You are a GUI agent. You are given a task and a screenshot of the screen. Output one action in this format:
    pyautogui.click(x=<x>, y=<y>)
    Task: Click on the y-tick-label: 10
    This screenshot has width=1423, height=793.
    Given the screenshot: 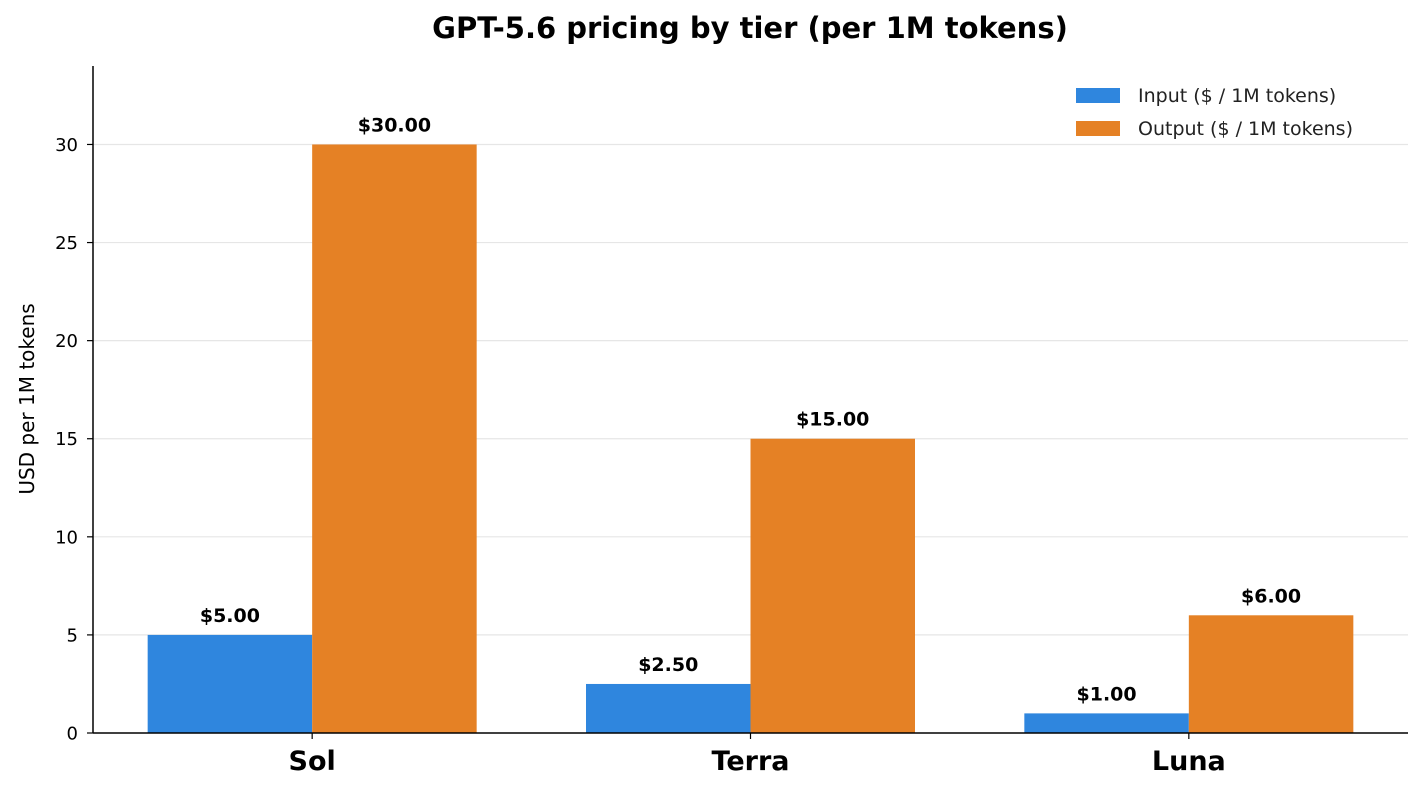 What is the action you would take?
    pyautogui.click(x=66, y=537)
    